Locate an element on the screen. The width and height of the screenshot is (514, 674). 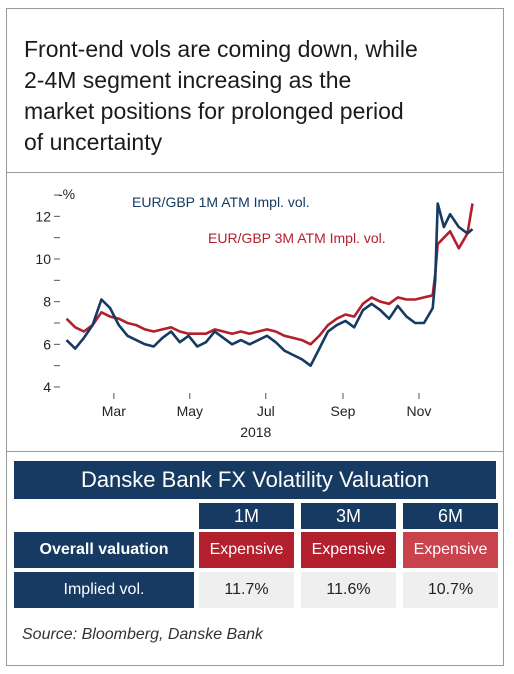
implied-vol-cell: 11.6% is located at coordinates (348, 590).